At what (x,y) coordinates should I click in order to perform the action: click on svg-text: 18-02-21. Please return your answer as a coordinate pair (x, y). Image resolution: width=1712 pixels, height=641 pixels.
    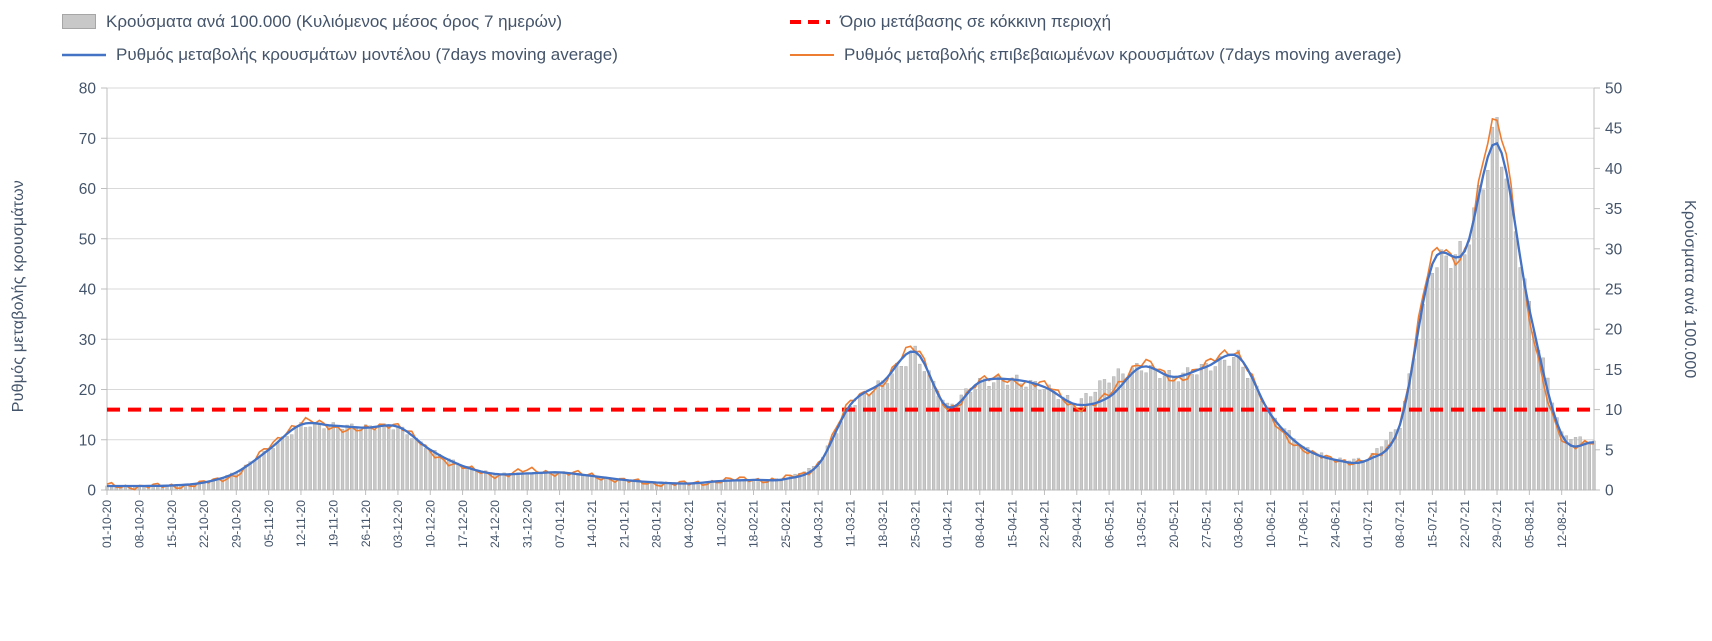
    Looking at the image, I should click on (754, 524).